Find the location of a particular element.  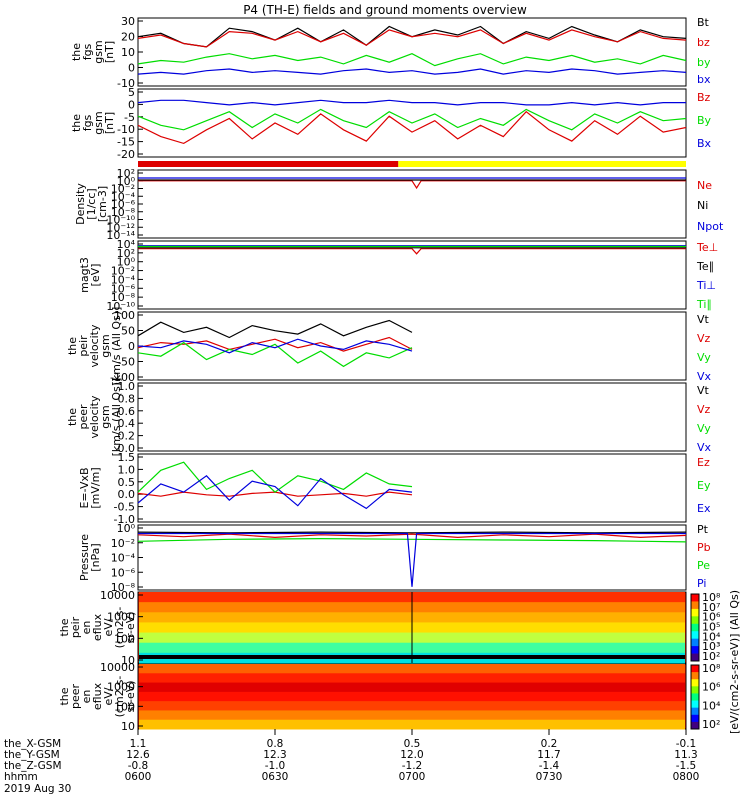

legend-label: By is located at coordinates (704, 120).